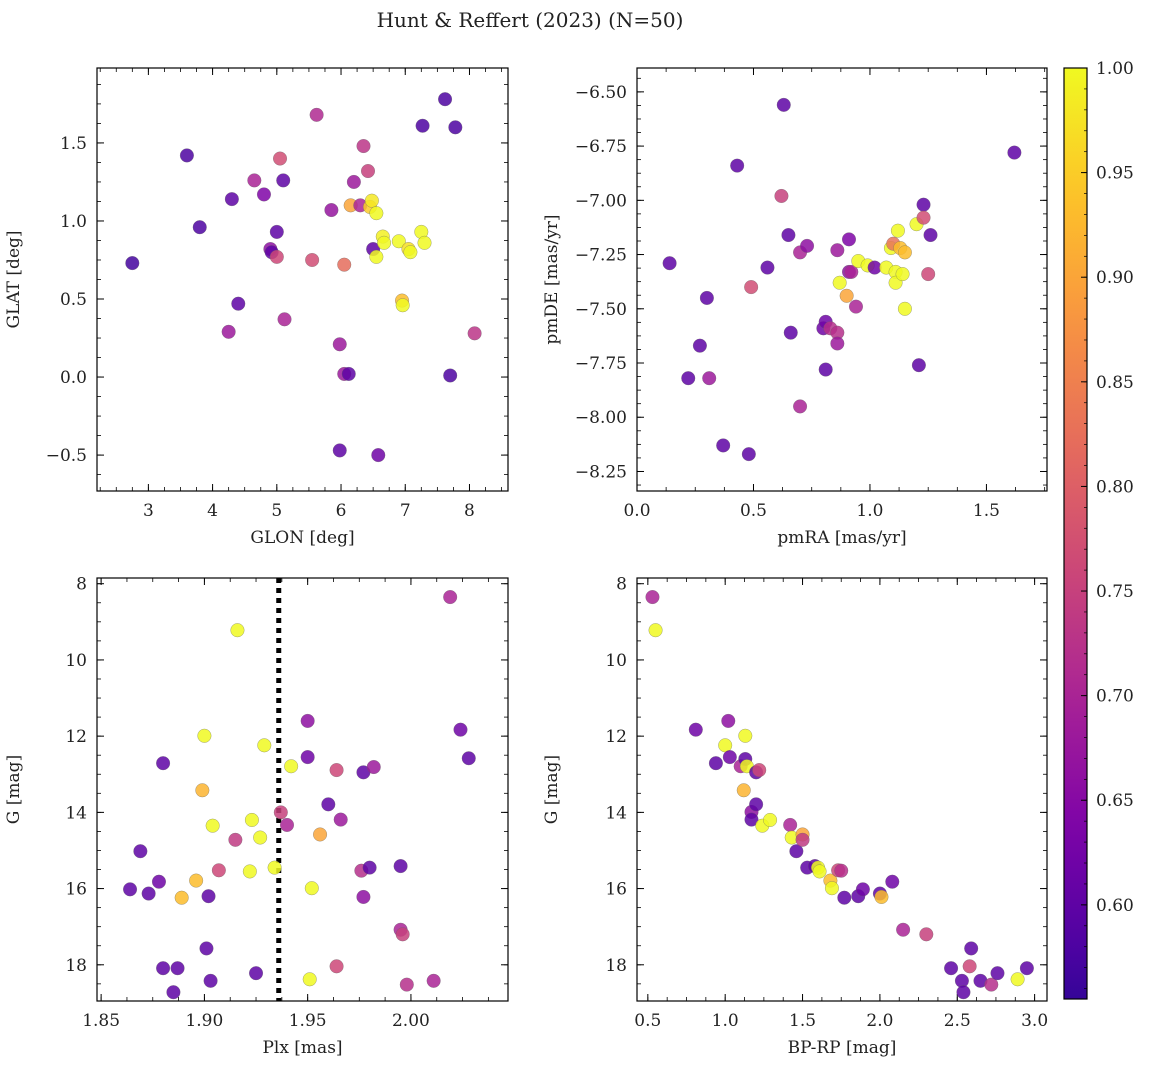 The width and height of the screenshot is (1149, 1067). What do you see at coordinates (66, 456) in the screenshot?
I see `y-tick-label: −0.5` at bounding box center [66, 456].